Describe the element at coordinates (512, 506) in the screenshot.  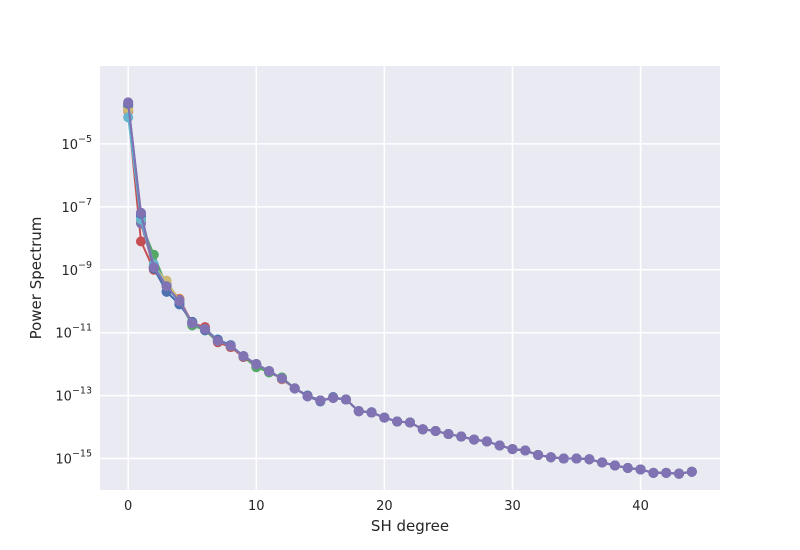
I see `x-tick-label: 30` at that location.